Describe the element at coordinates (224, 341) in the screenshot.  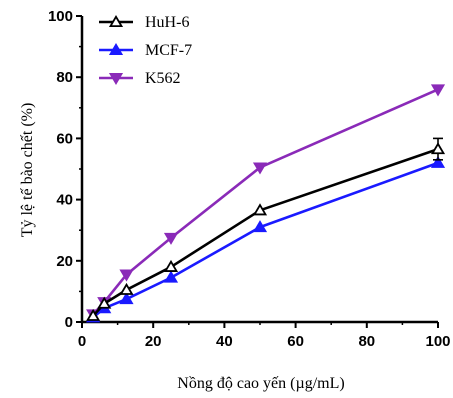
I see `x-tick-label: 40` at that location.